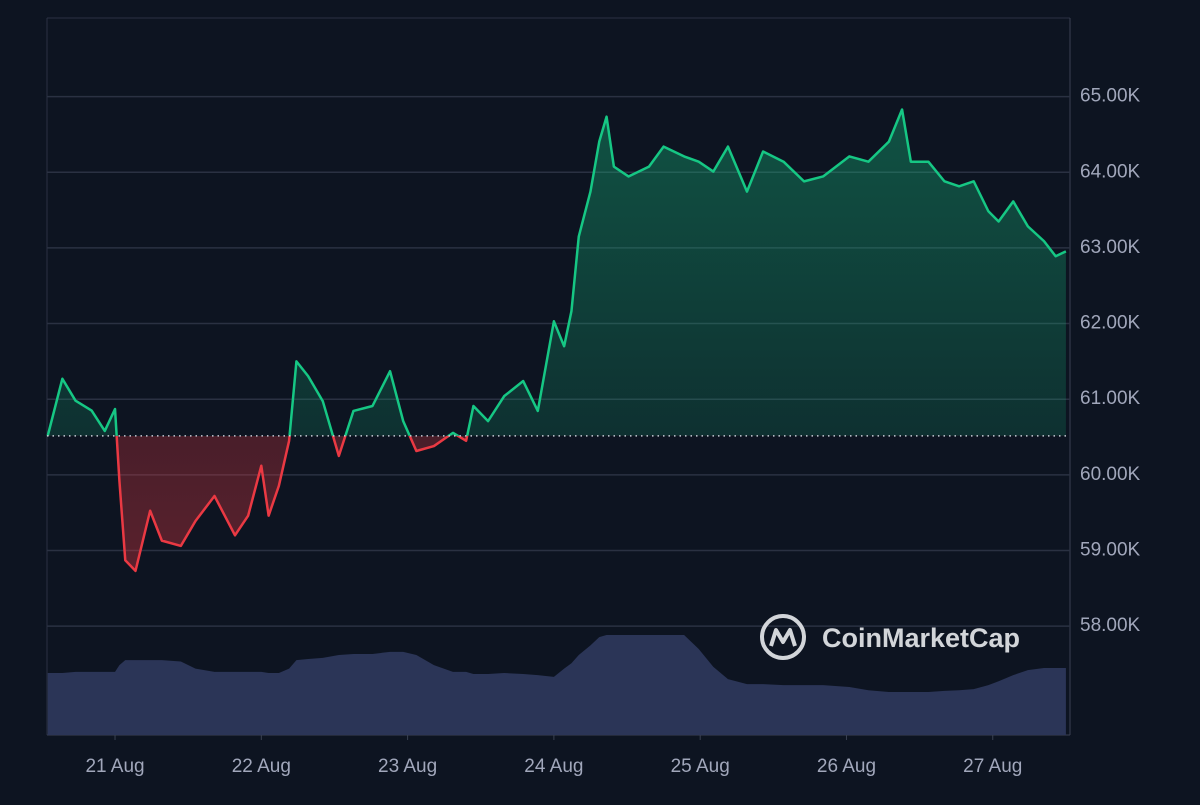 The width and height of the screenshot is (1200, 805). I want to click on y-tick-label: 63.00K, so click(1110, 247).